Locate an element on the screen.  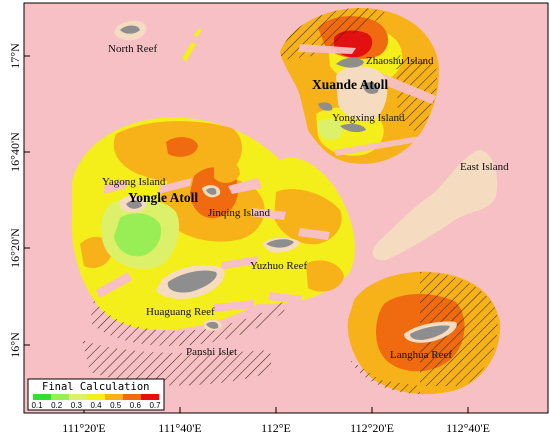
legend-tick-label: 0.5 is located at coordinates (116, 405).